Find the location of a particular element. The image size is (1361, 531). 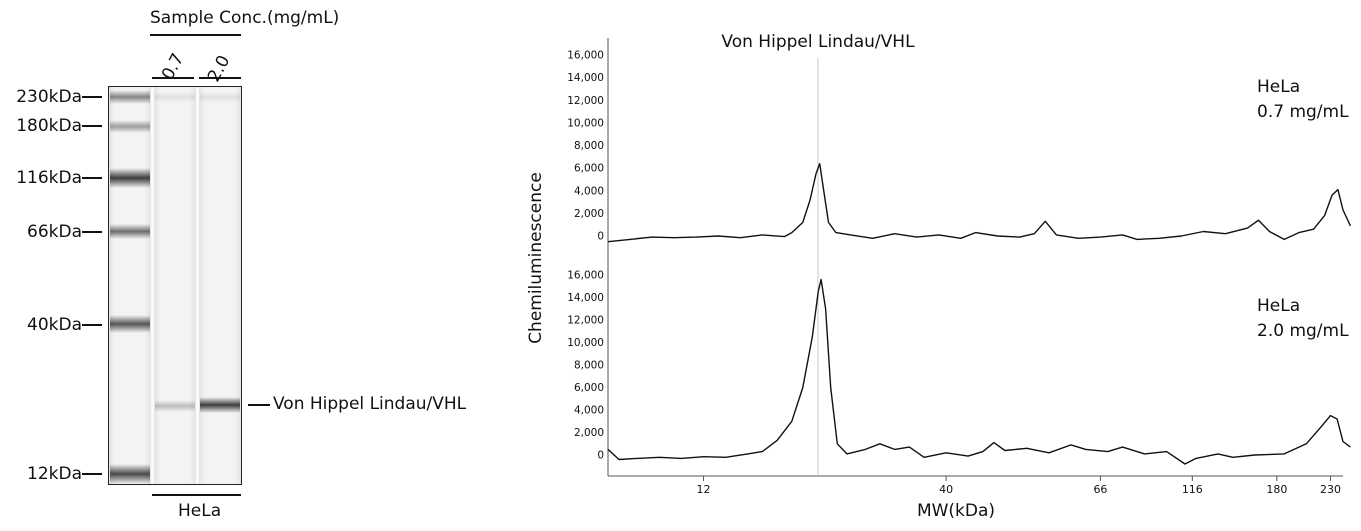

panel-top-label-line2: 0.7 mg/mL is located at coordinates (1303, 112).